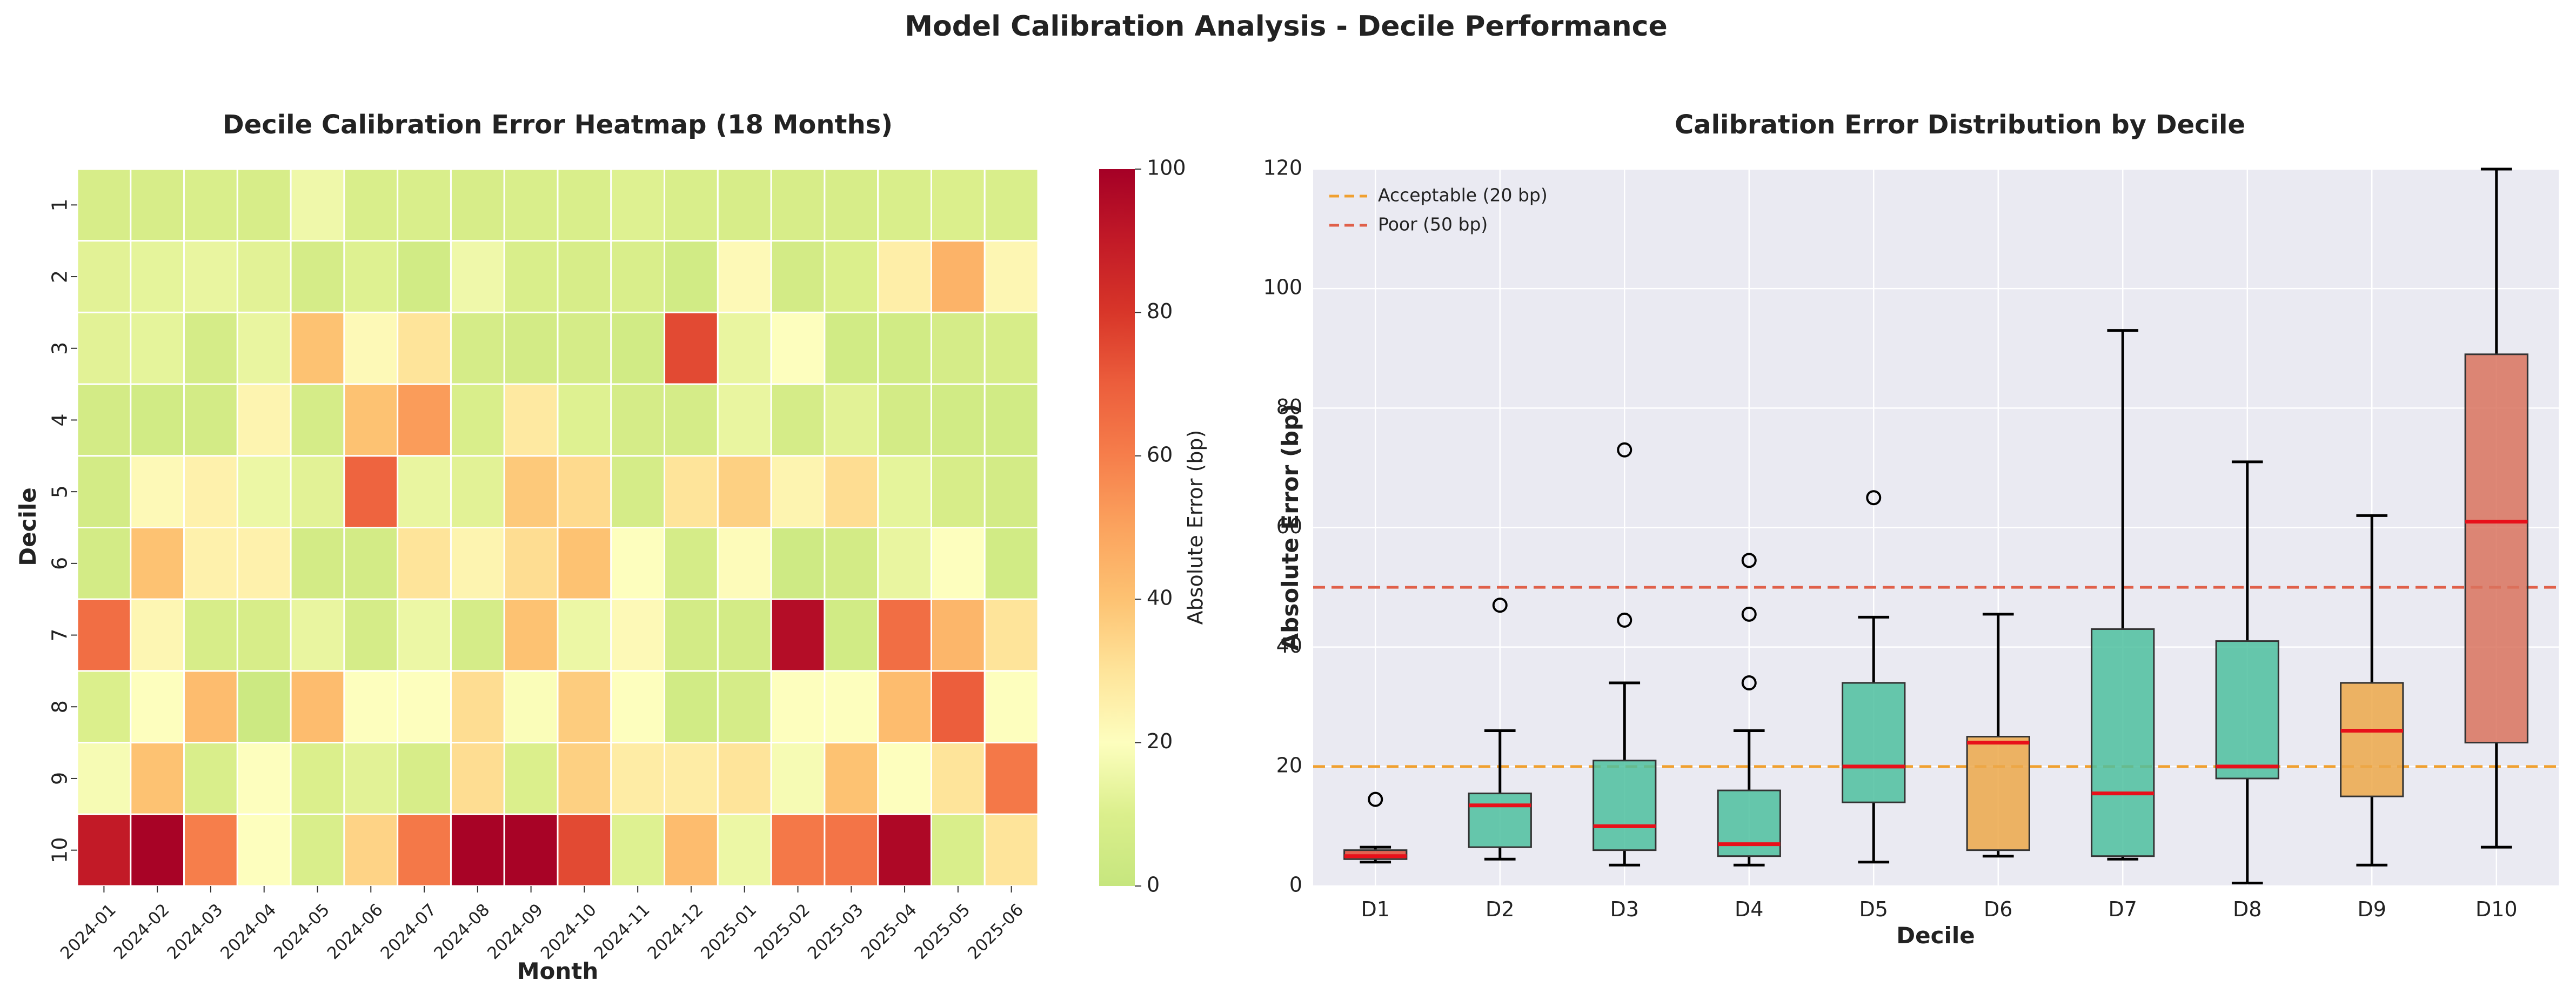  Describe the element at coordinates (301, 931) in the screenshot. I see `heatmap-x-tick-label: 2024-05` at that location.